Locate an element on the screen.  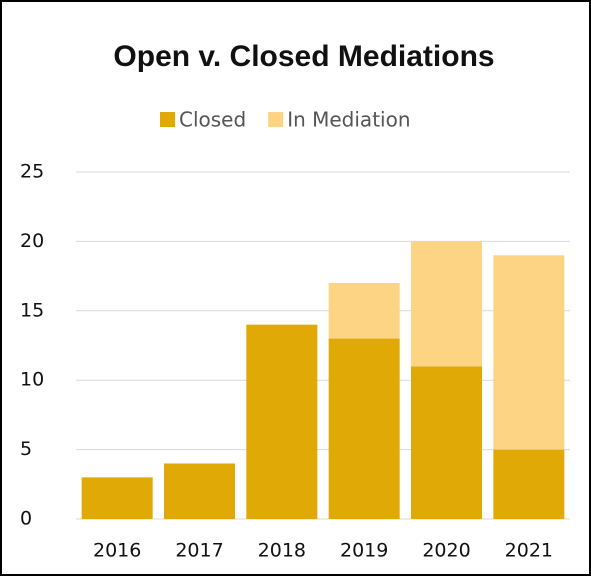
chart-title: Open v. Closed Mediations is located at coordinates (303, 56).